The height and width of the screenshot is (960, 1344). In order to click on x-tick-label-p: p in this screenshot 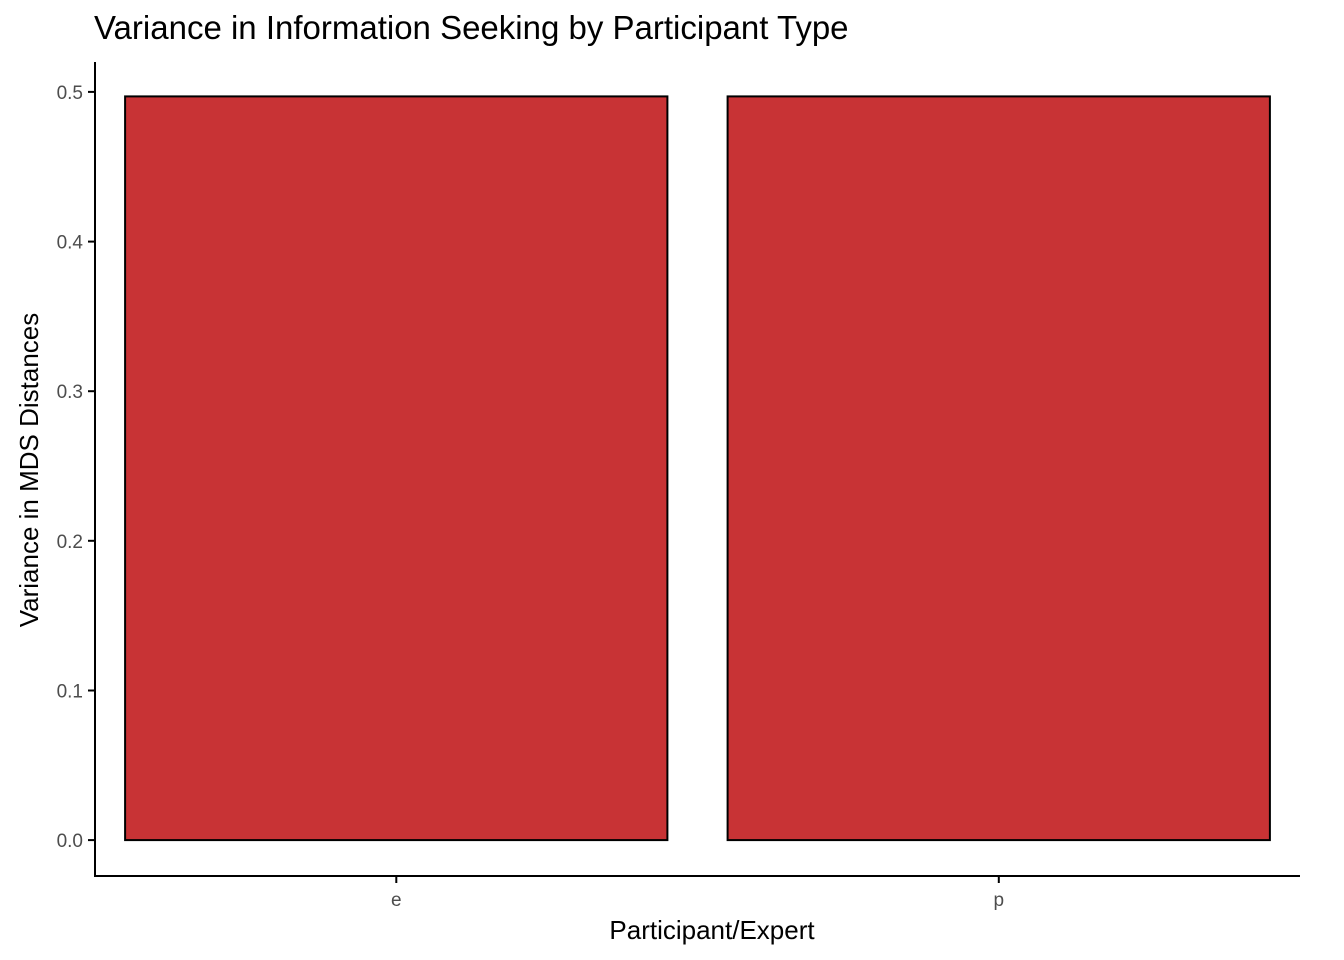, I will do `click(999, 900)`.